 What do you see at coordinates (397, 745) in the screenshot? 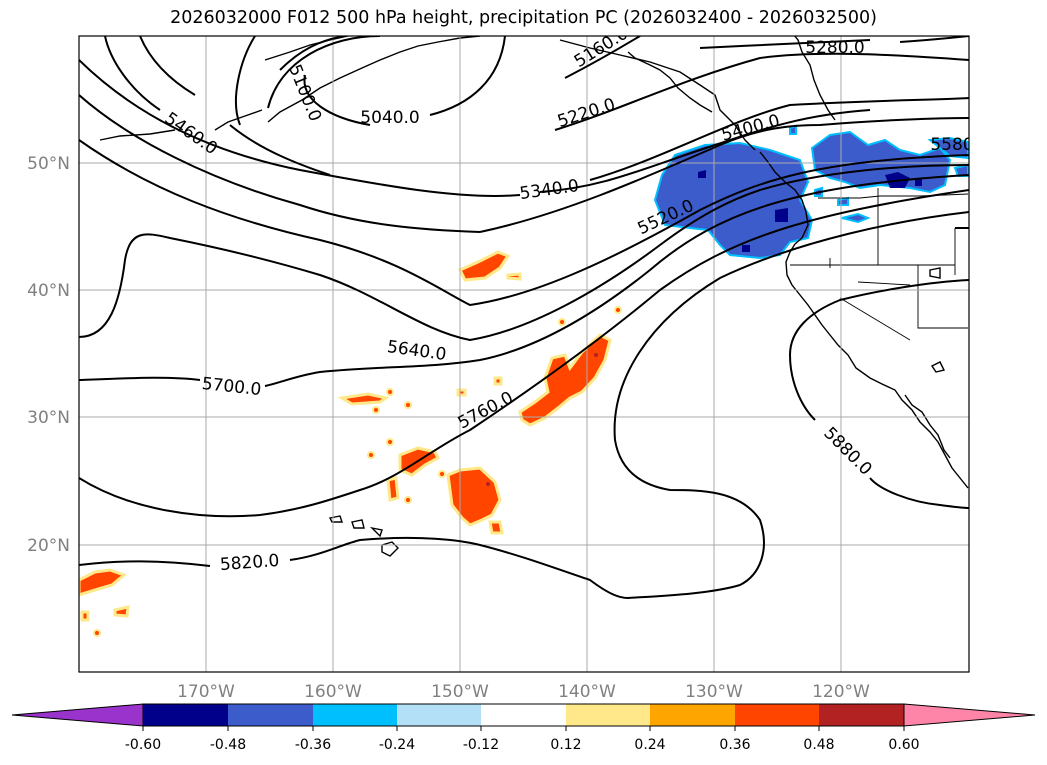
I see `colorbar-tick-label: -0.24` at bounding box center [397, 745].